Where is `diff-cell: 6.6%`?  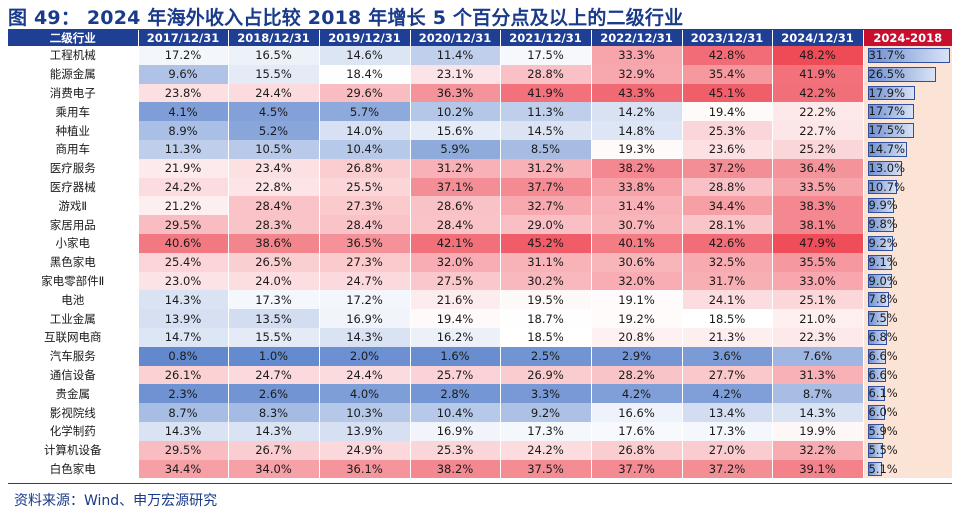 diff-cell: 6.6% is located at coordinates (907, 356).